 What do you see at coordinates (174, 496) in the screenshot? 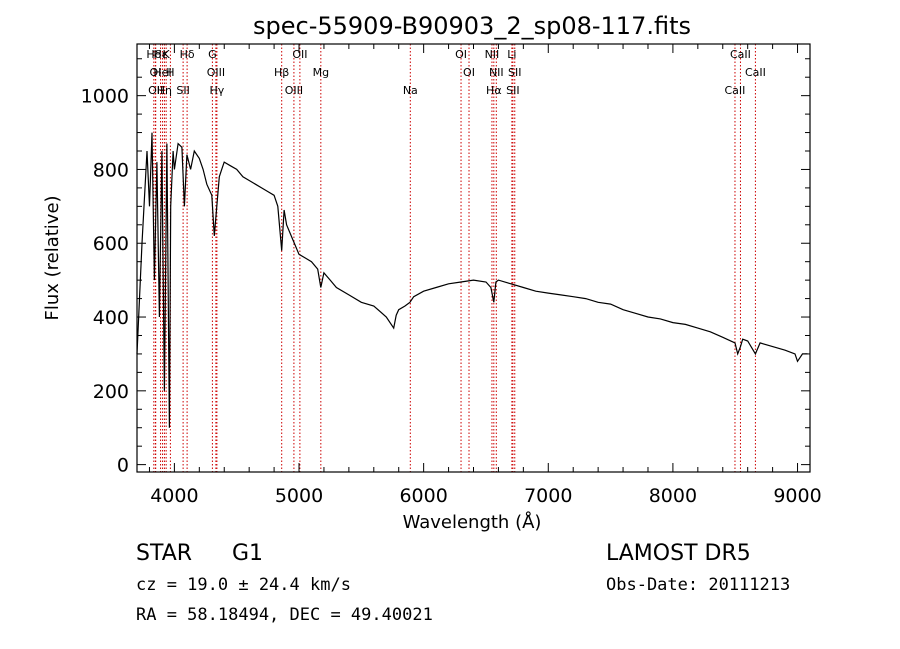
I see `x-tick-label: 4000` at bounding box center [174, 496].